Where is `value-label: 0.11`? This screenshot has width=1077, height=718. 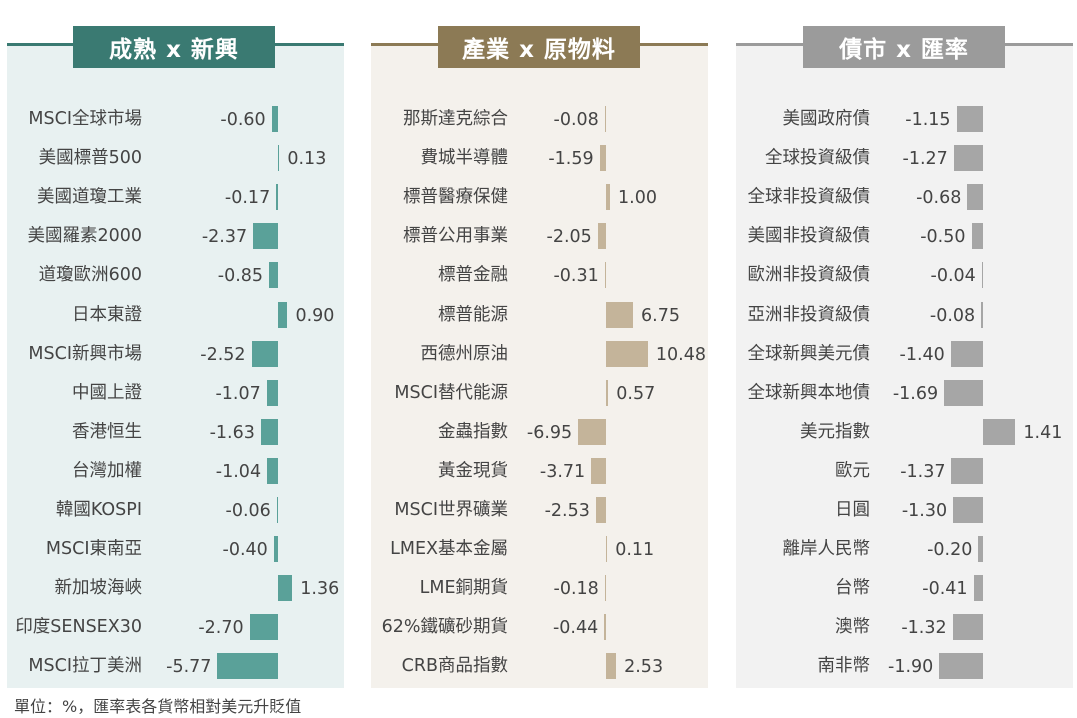 value-label: 0.11 is located at coordinates (635, 550).